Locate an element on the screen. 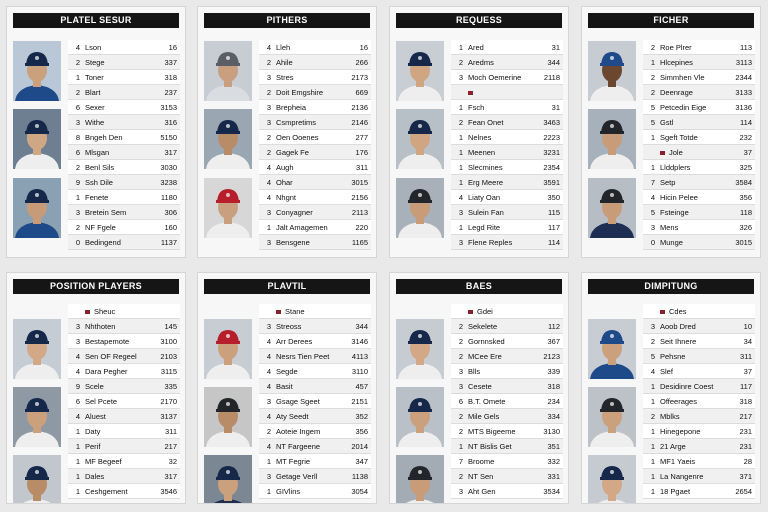 The height and width of the screenshot is (512, 768). list-item: 4 Dara Pegher 3115 is located at coordinates (124, 371).